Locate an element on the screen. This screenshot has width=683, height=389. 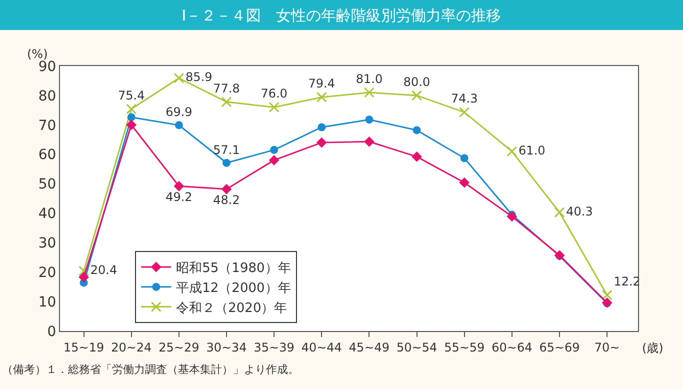
data-label: 40.3 is located at coordinates (579, 211).